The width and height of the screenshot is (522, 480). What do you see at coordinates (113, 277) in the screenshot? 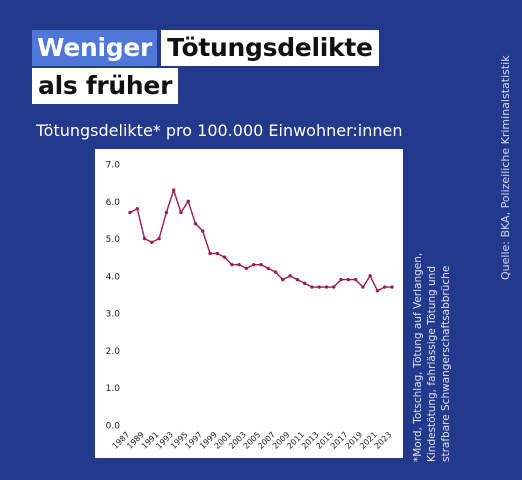
I see `y-tick-label: 4.0` at bounding box center [113, 277].